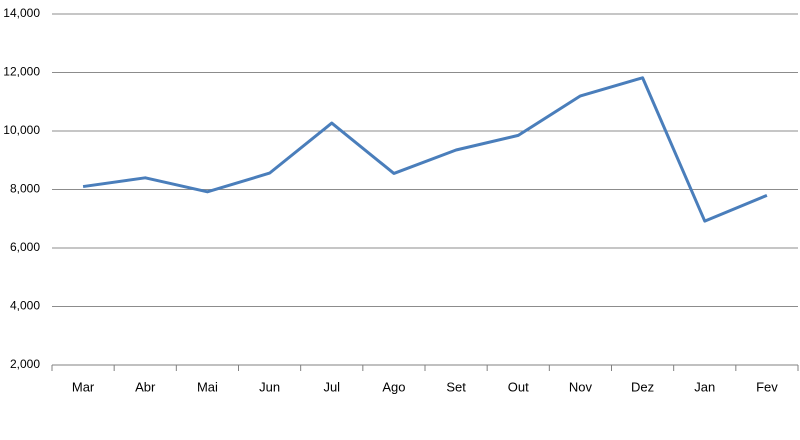  What do you see at coordinates (207, 386) in the screenshot?
I see `x-tick-label: Mai` at bounding box center [207, 386].